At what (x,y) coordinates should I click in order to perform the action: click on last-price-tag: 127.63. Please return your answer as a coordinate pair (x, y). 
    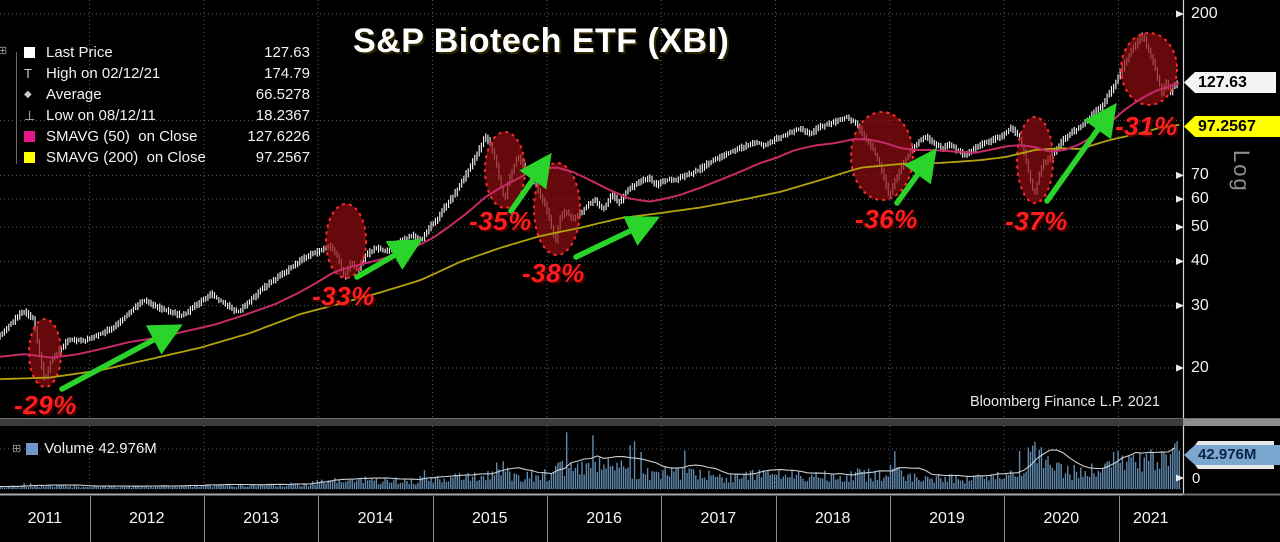
    Looking at the image, I should click on (1230, 82).